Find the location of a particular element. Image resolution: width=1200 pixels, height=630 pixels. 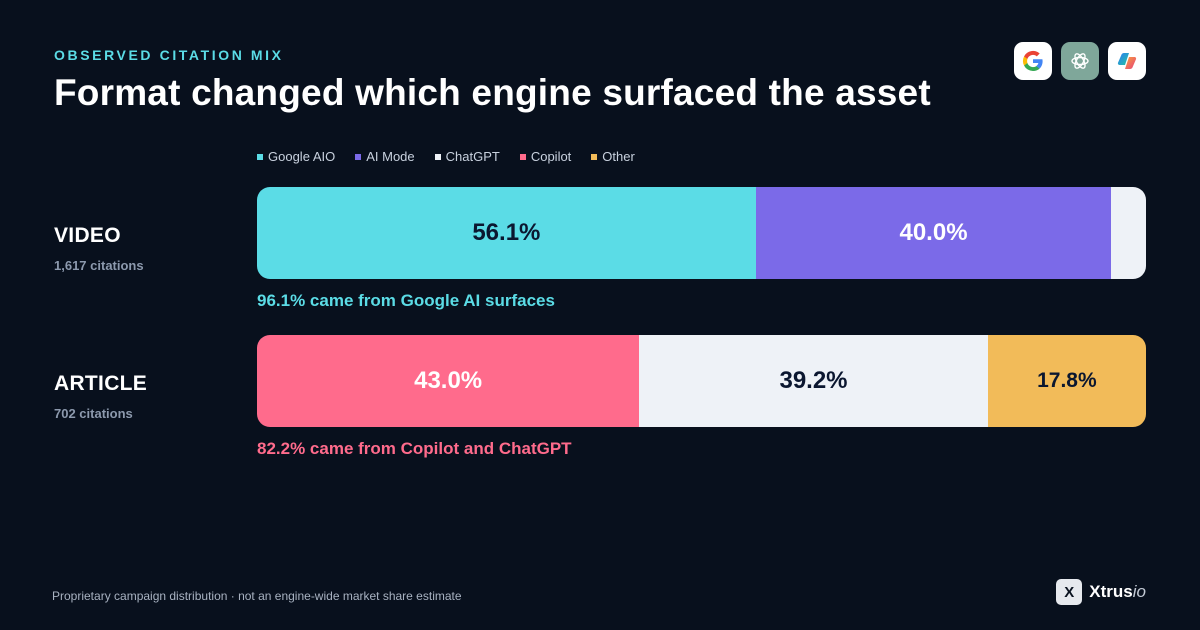

bar-note: 82.2% came from Copilot and ChatGPT is located at coordinates (414, 448).